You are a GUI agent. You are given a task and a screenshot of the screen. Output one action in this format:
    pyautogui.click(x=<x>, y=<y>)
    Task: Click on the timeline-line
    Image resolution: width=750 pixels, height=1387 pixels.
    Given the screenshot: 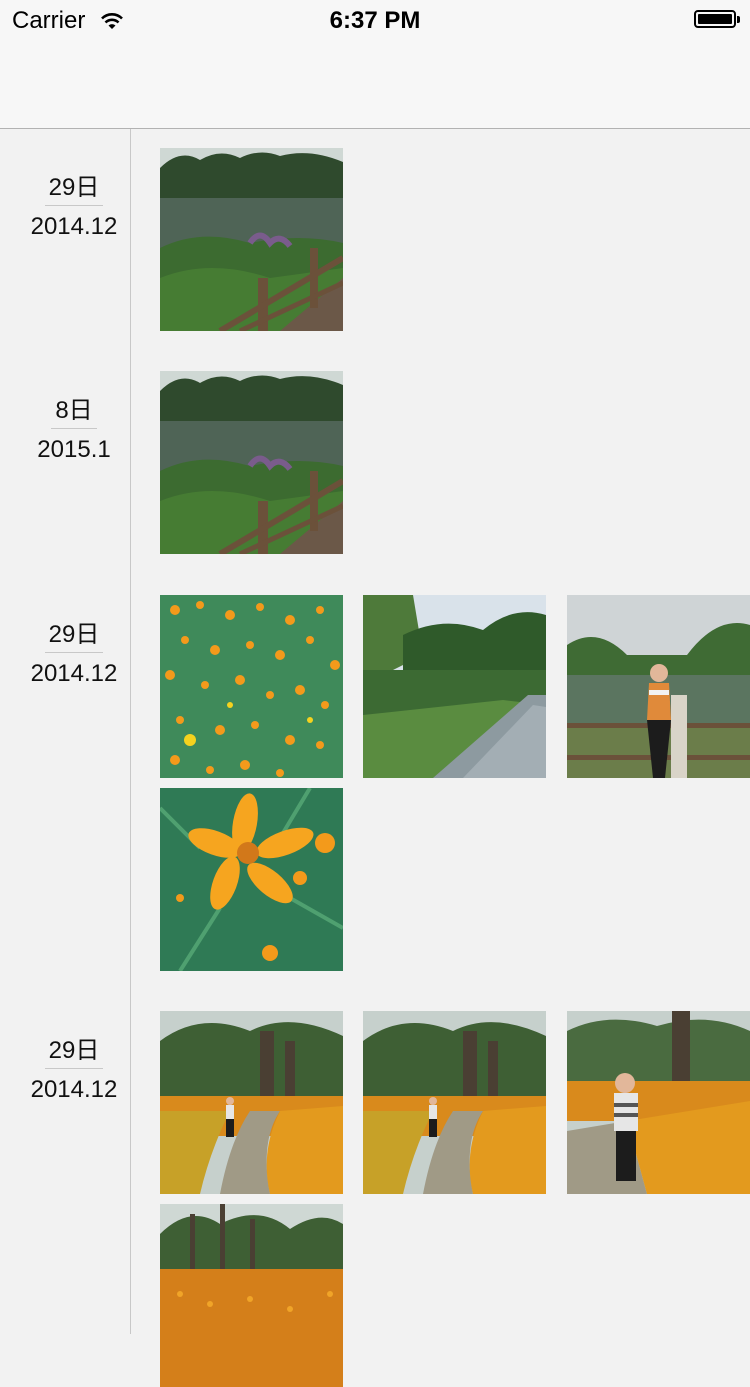 What is the action you would take?
    pyautogui.click(x=130, y=731)
    